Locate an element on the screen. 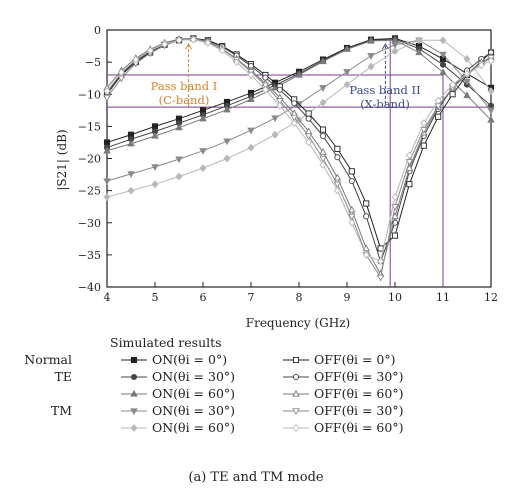  y-tick-label: −30 is located at coordinates (89, 223).